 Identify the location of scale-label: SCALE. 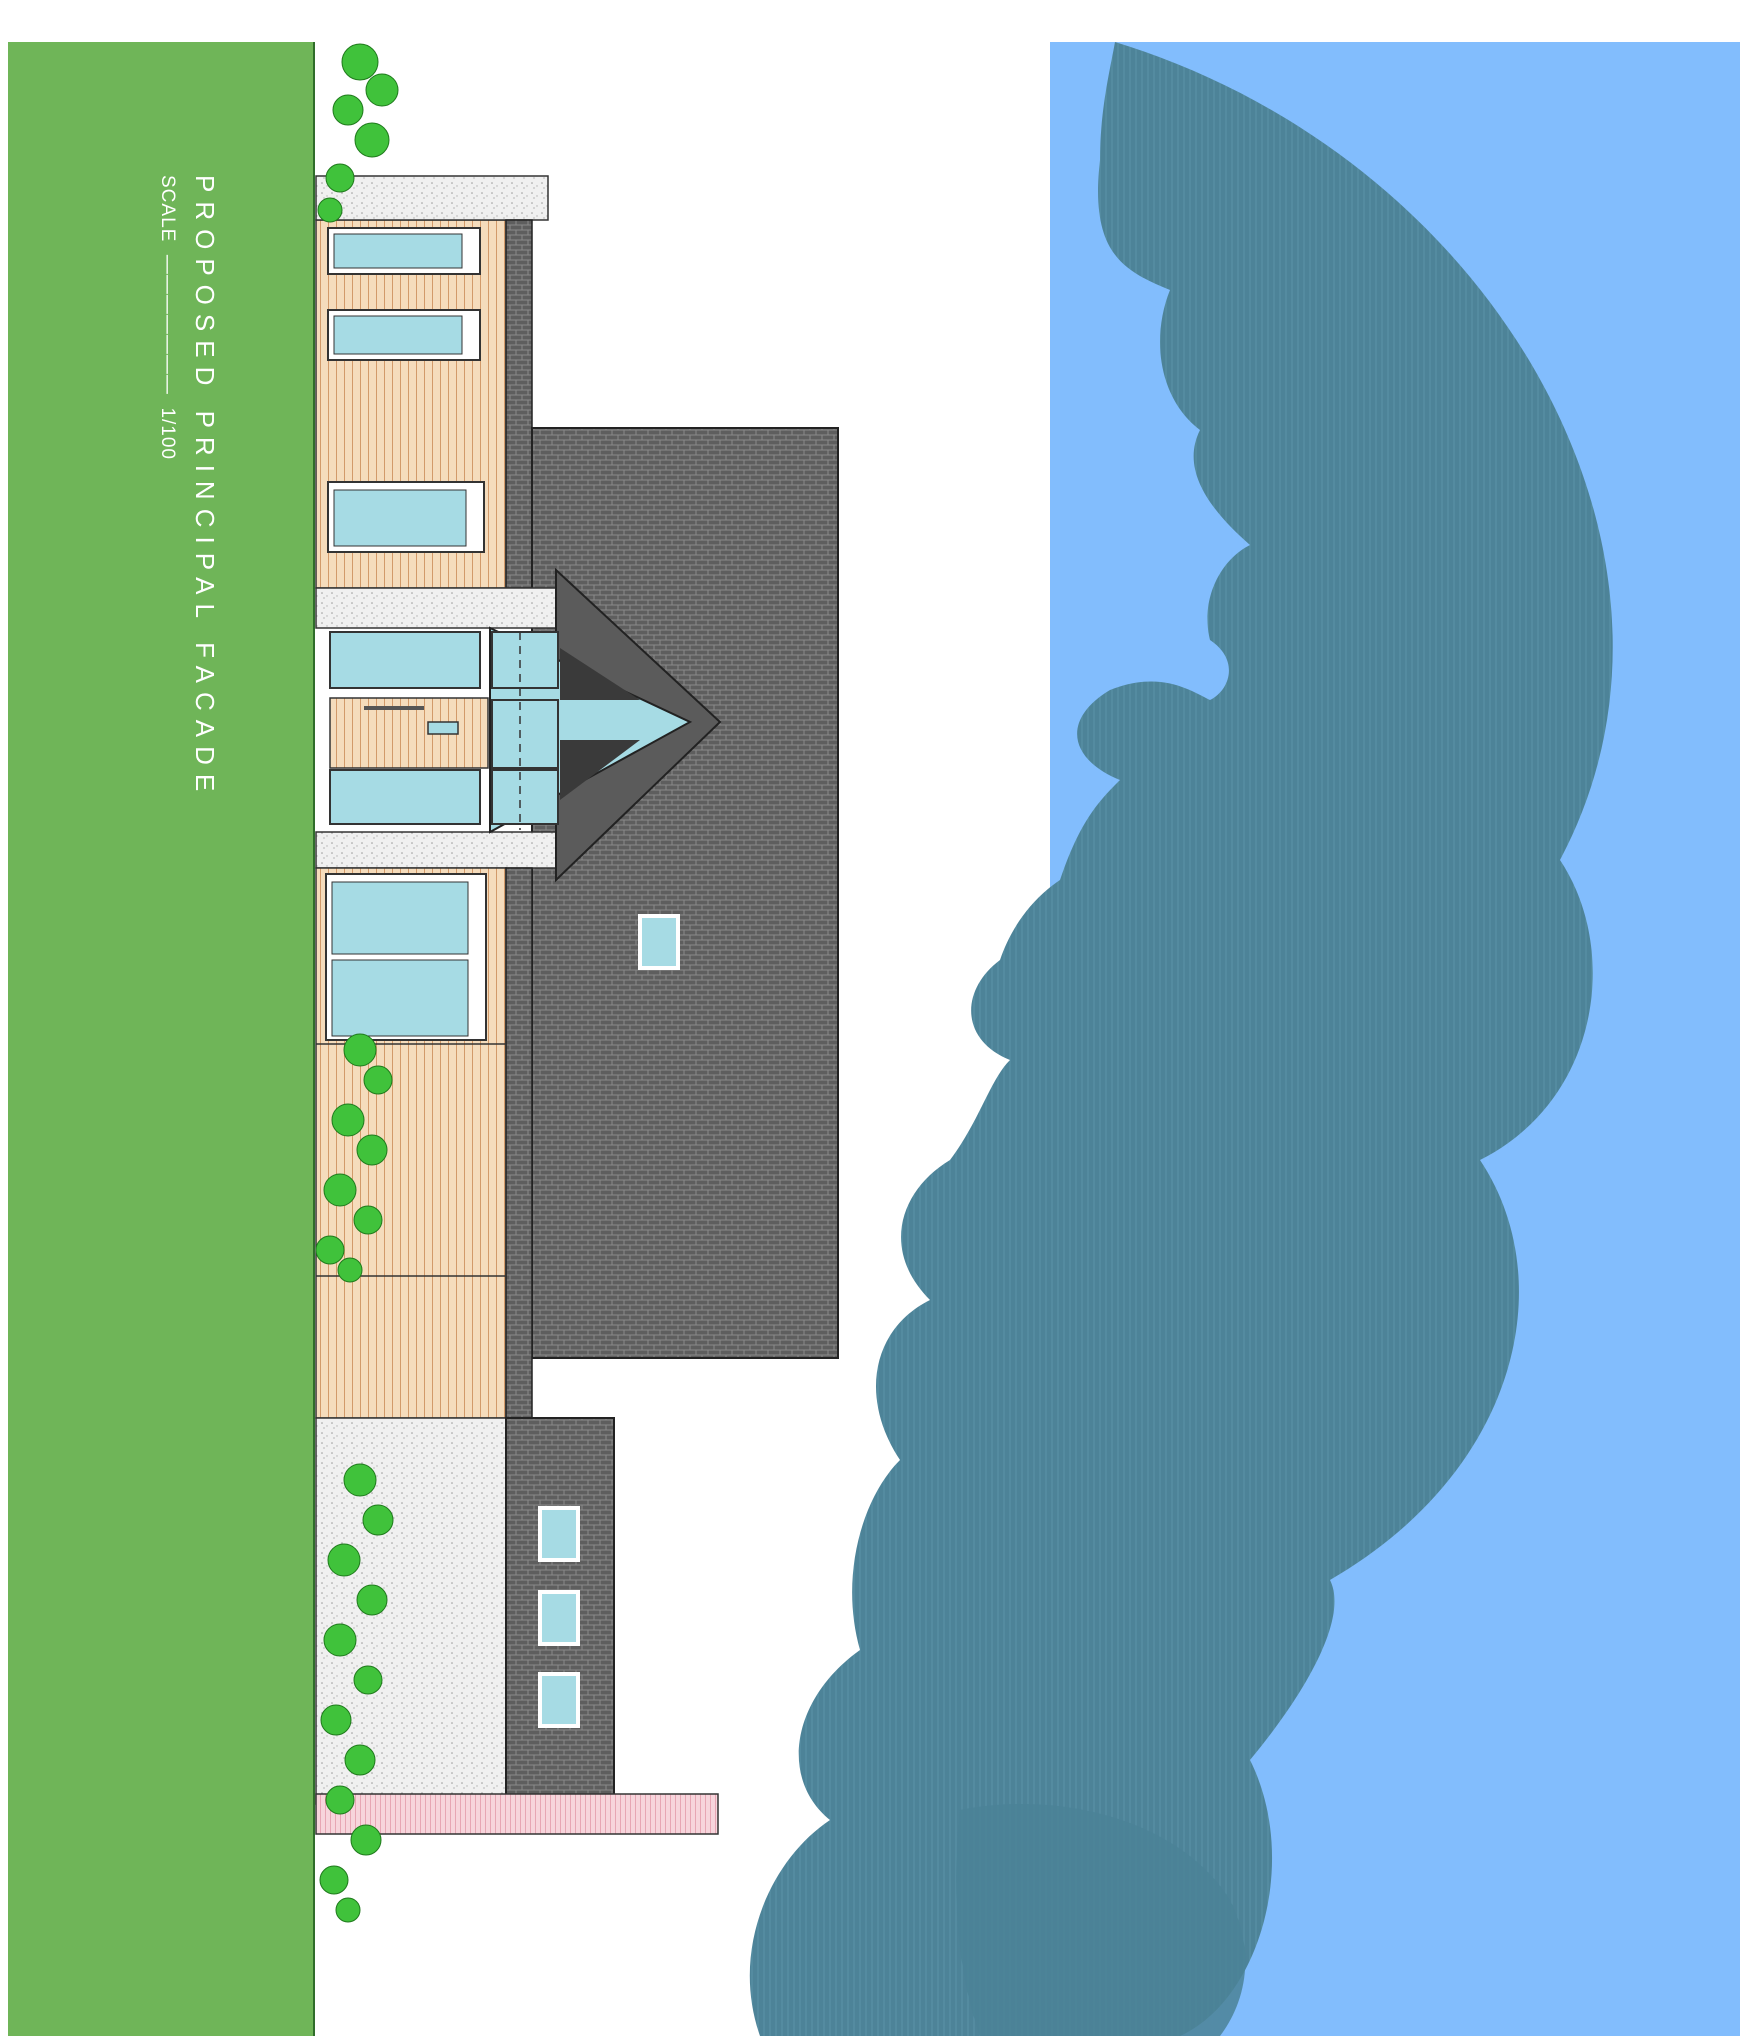
(167, 209).